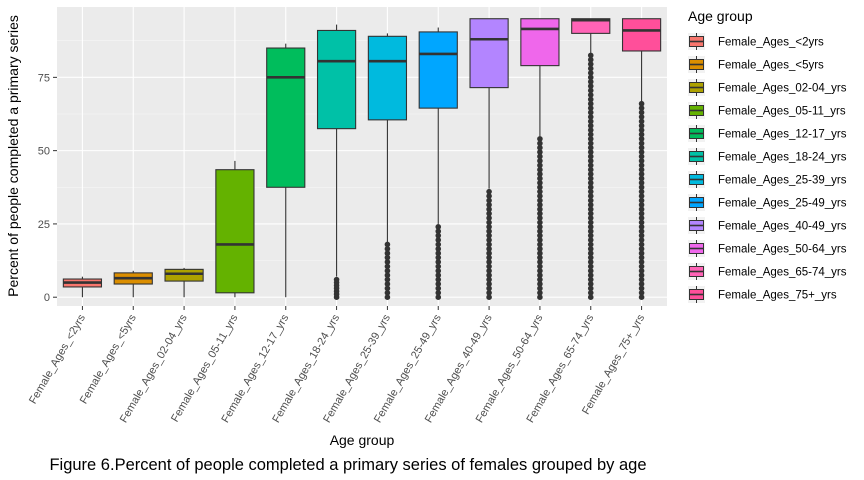  Describe the element at coordinates (782, 250) in the screenshot. I see `legend-label: Female_Ages_50-64_yrs` at that location.